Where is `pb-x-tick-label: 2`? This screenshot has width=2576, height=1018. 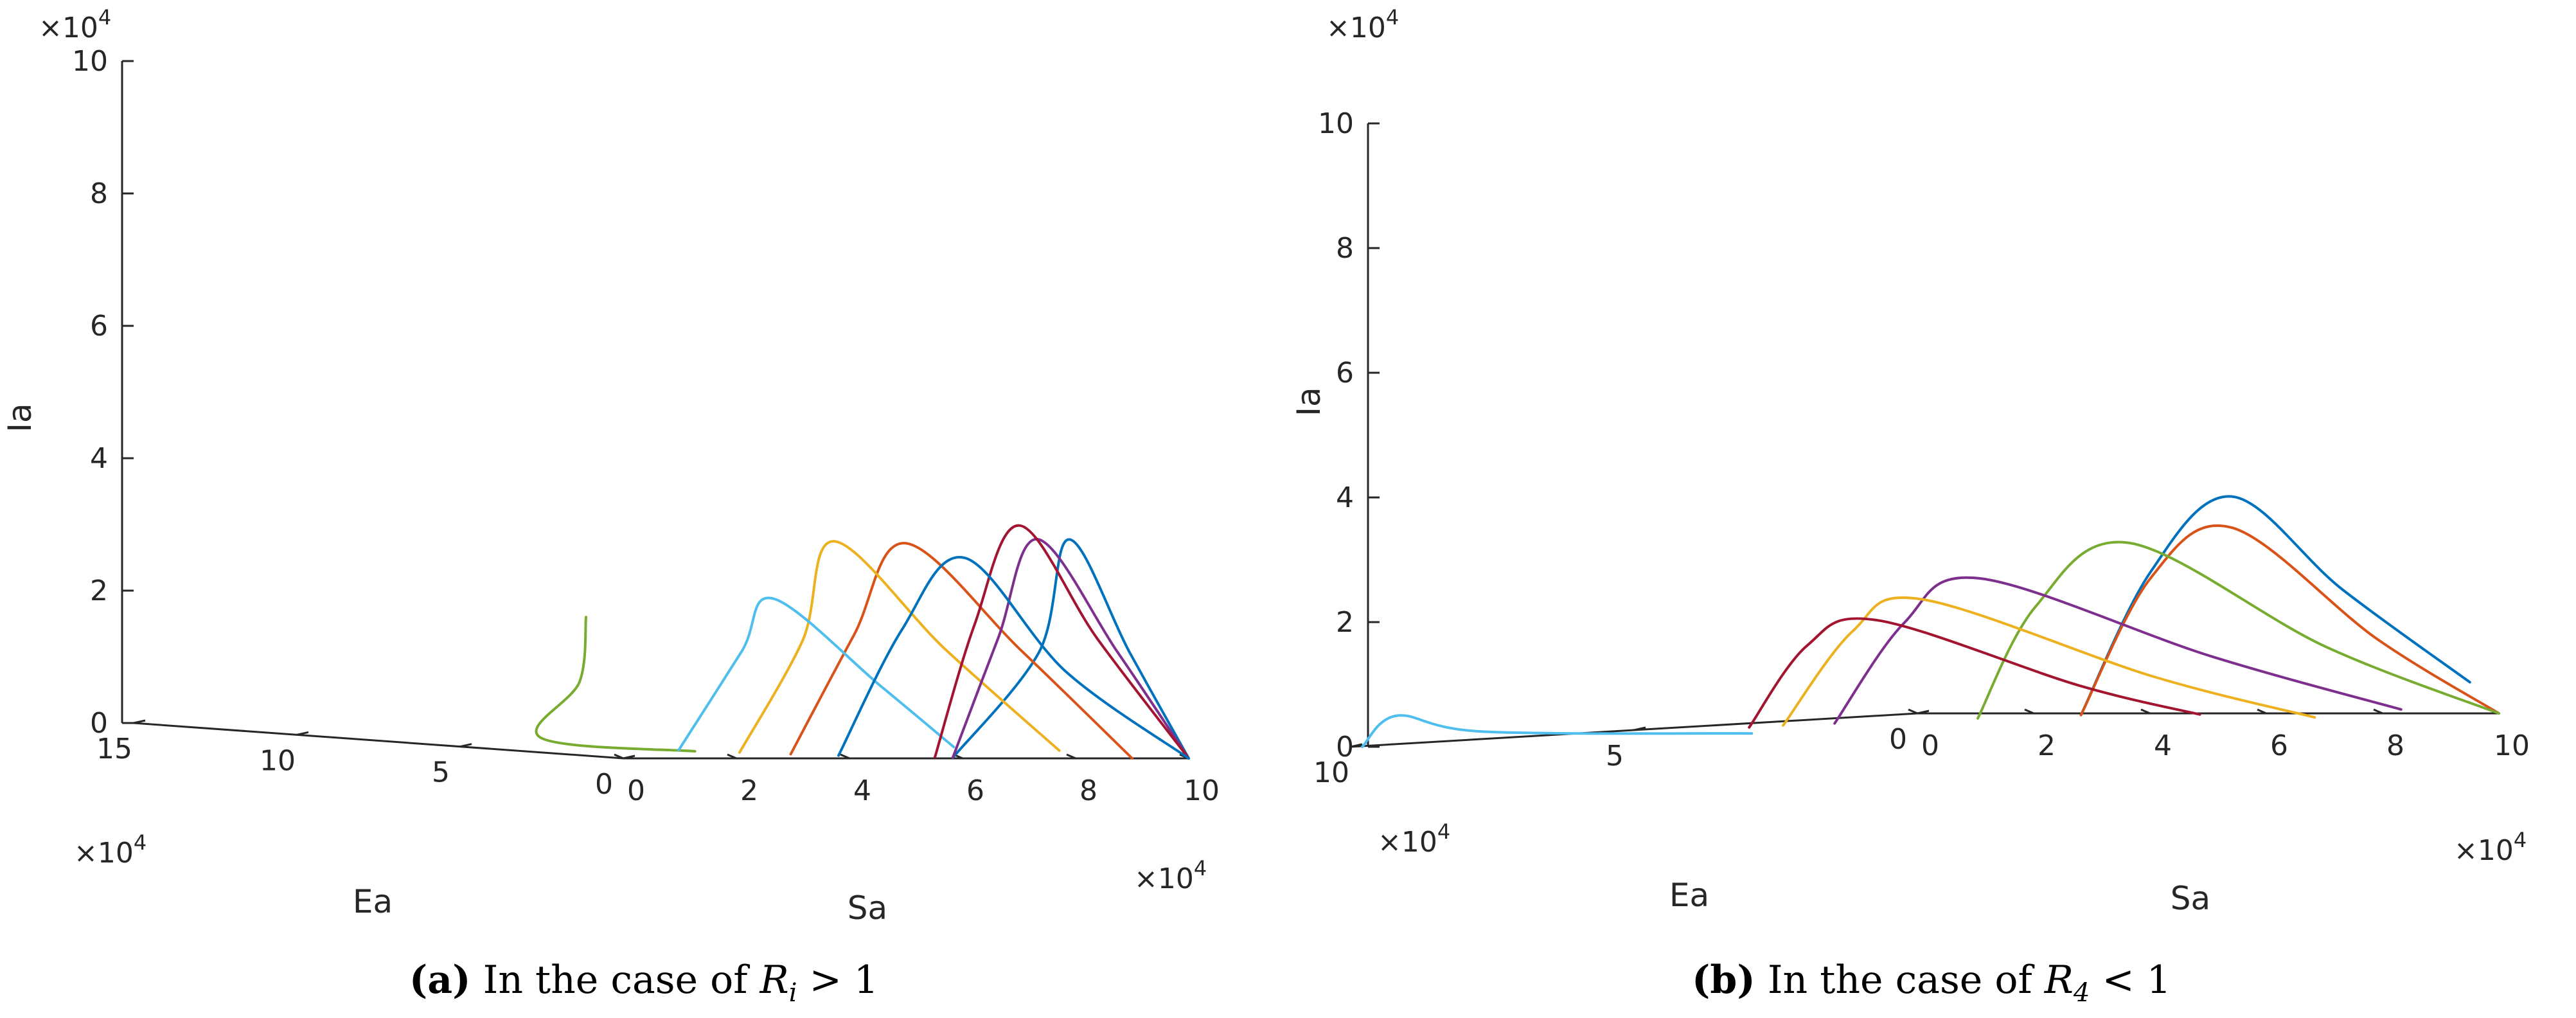 pb-x-tick-label: 2 is located at coordinates (2047, 745).